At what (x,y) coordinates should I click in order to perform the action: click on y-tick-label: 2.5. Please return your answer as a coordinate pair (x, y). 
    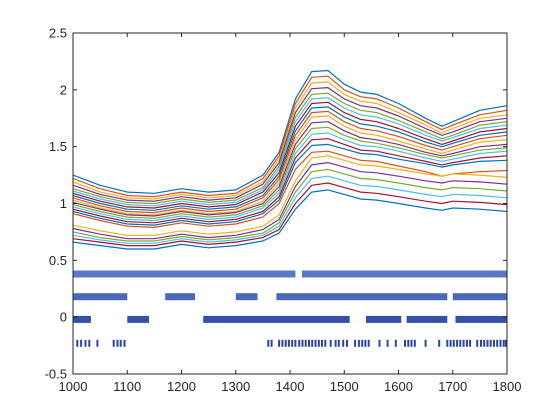
    Looking at the image, I should click on (58, 33).